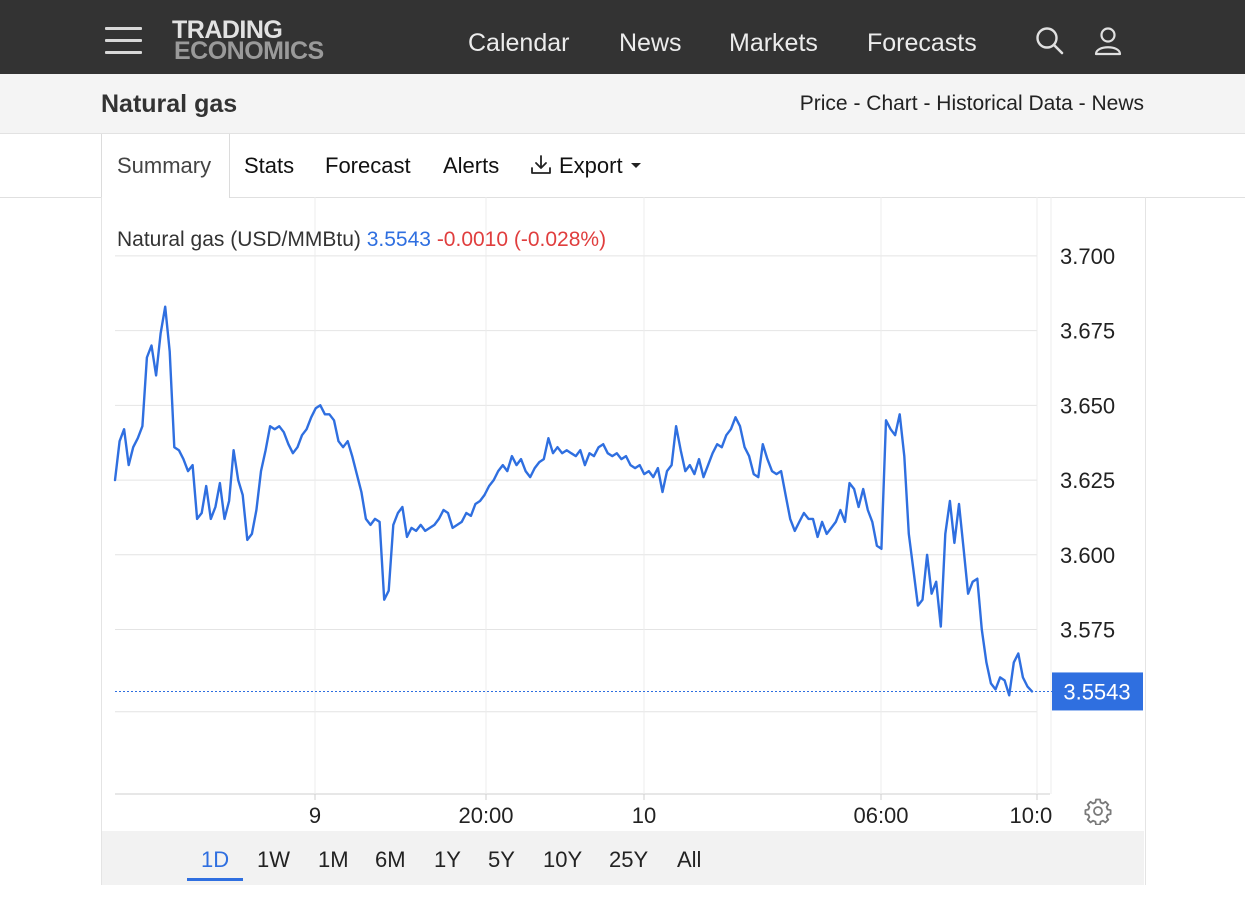 The width and height of the screenshot is (1245, 918). Describe the element at coordinates (1087, 630) in the screenshot. I see `y-tick-label: 3.575` at that location.